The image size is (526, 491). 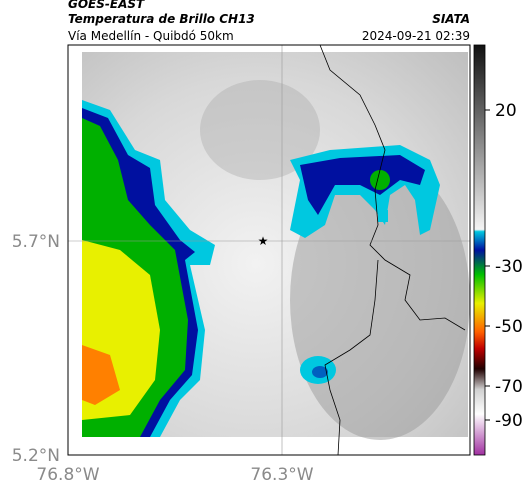 What do you see at coordinates (151, 36) in the screenshot?
I see `route: Vía Medellín - Quibdó 50km` at bounding box center [151, 36].